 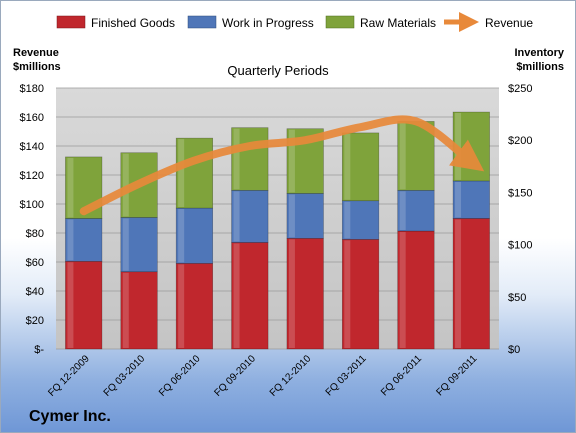 I want to click on left-tick-label: $160, so click(x=32, y=118).